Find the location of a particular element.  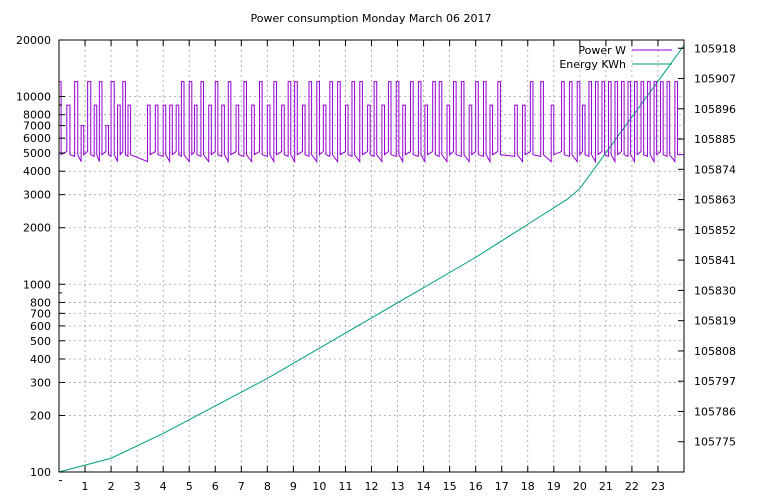

x-tick-label: 20 is located at coordinates (580, 486).